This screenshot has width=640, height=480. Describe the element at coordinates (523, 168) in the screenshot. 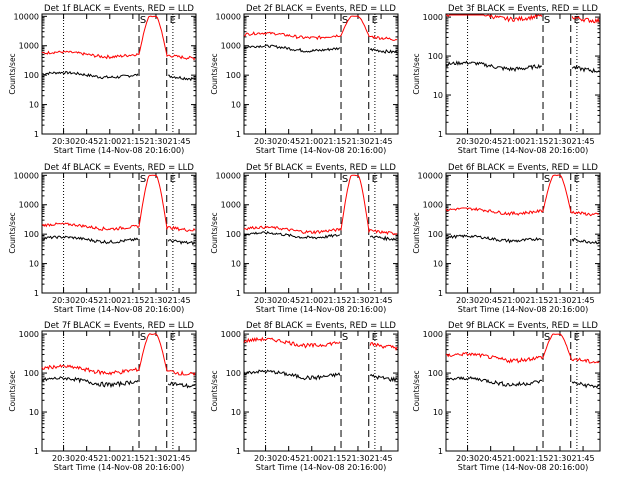

I see `panel-title: Det 6f BLACK = Events, RED = LLD` at that location.